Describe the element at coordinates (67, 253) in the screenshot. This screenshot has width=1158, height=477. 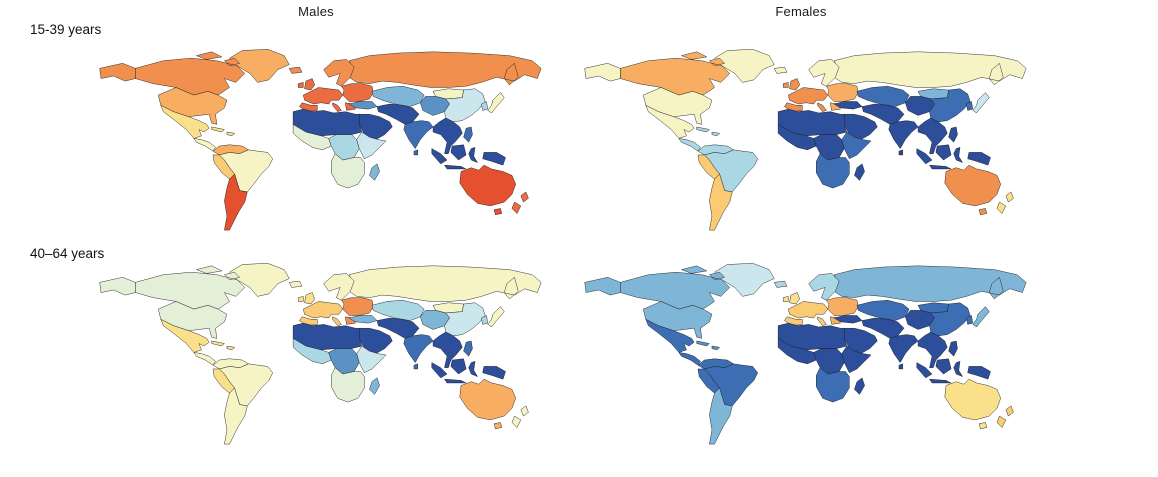
I see `row-label-40-64-years: 40–64 years` at that location.